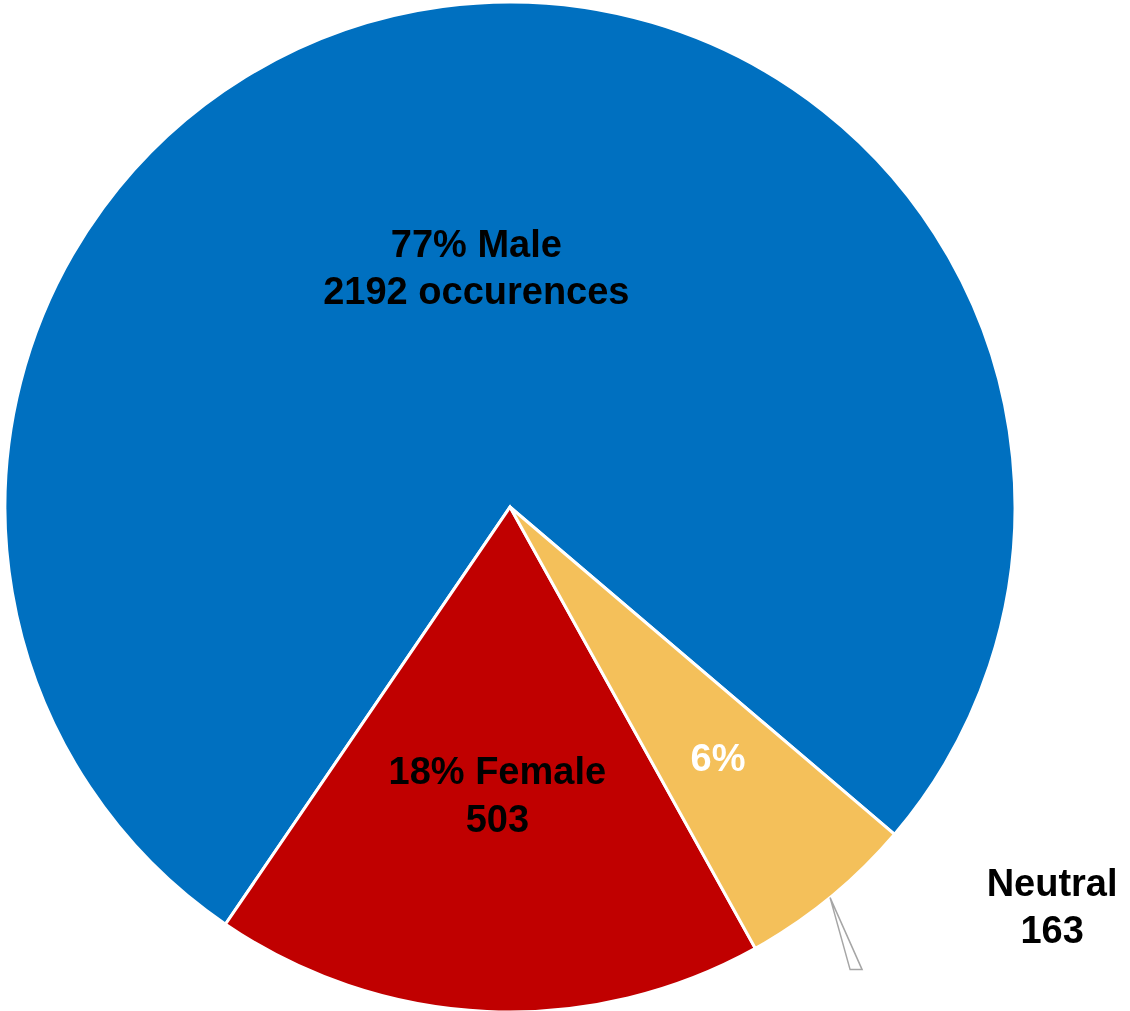 The width and height of the screenshot is (1130, 1011). I want to click on text: 6%, so click(718, 757).